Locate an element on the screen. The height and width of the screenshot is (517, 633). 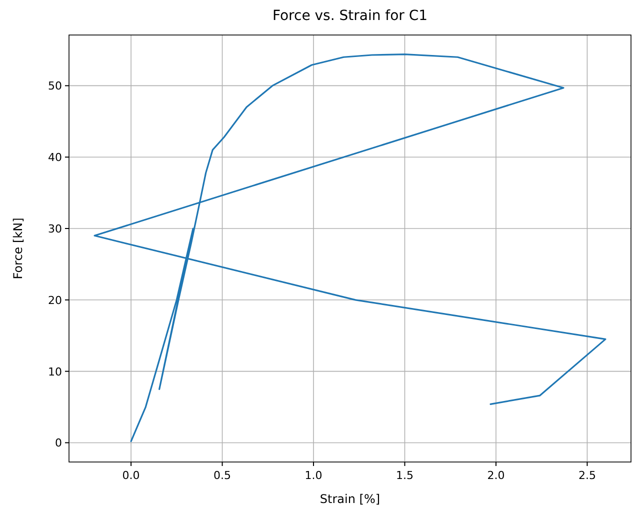
y-tick-label: 10 is located at coordinates (55, 371).